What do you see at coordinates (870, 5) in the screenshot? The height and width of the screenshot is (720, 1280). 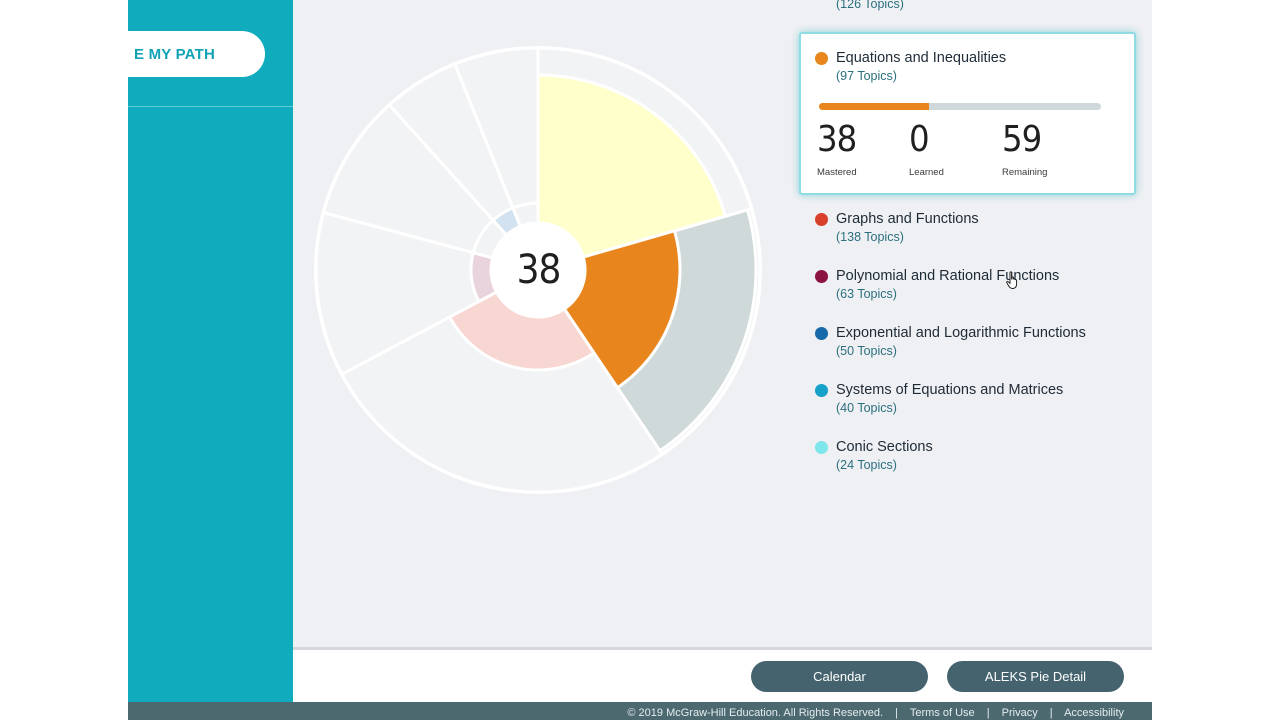 I see `legend-partial-count: (126 Topics)` at bounding box center [870, 5].